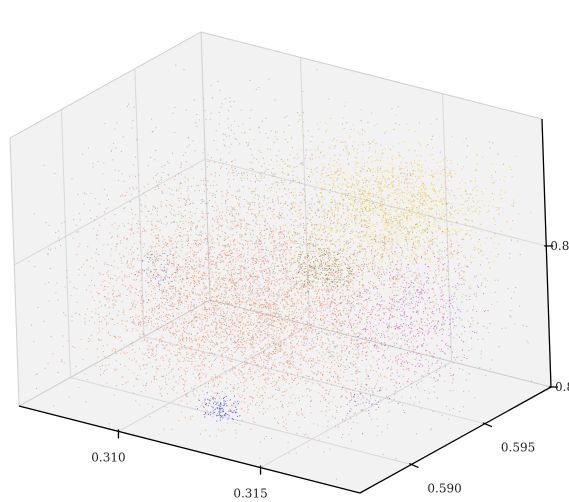 The image size is (569, 502). I want to click on grid-line-y-left, so click(65, 243).